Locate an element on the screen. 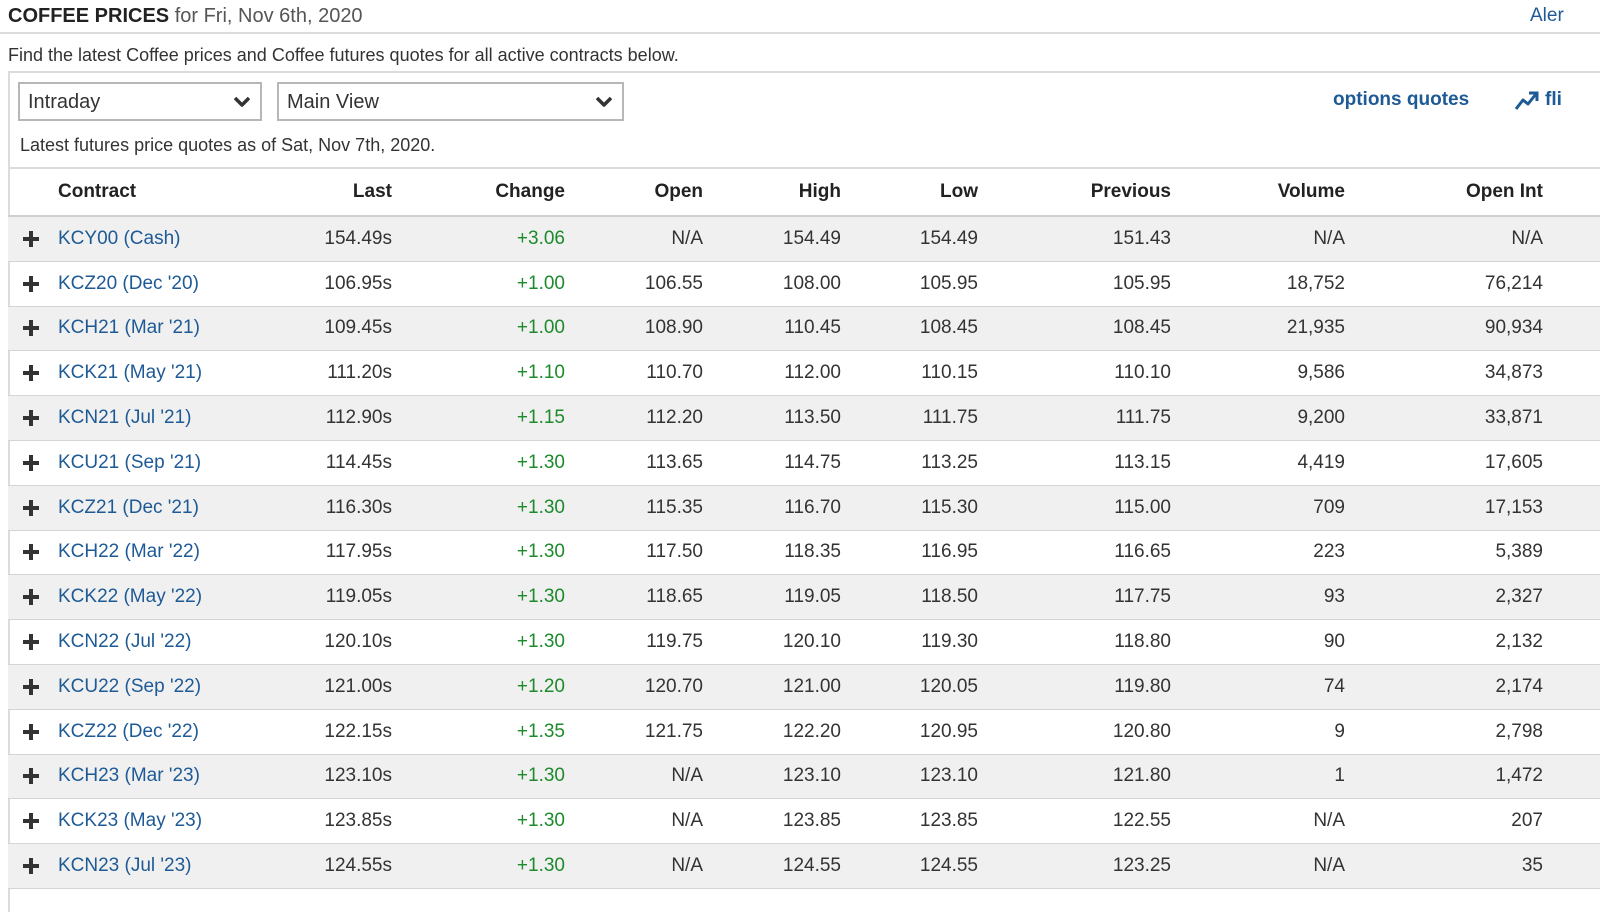 This screenshot has height=912, width=1600. previous-cell: 108.45 is located at coordinates (1141, 328).